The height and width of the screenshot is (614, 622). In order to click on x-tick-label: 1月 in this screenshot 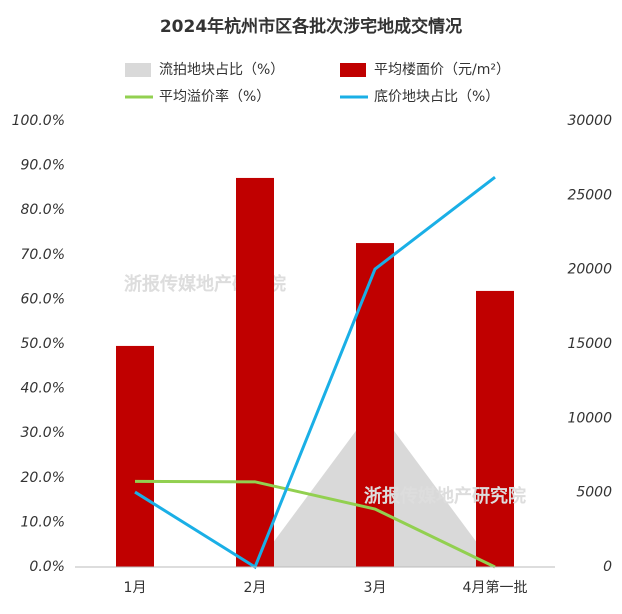, I will do `click(135, 588)`.